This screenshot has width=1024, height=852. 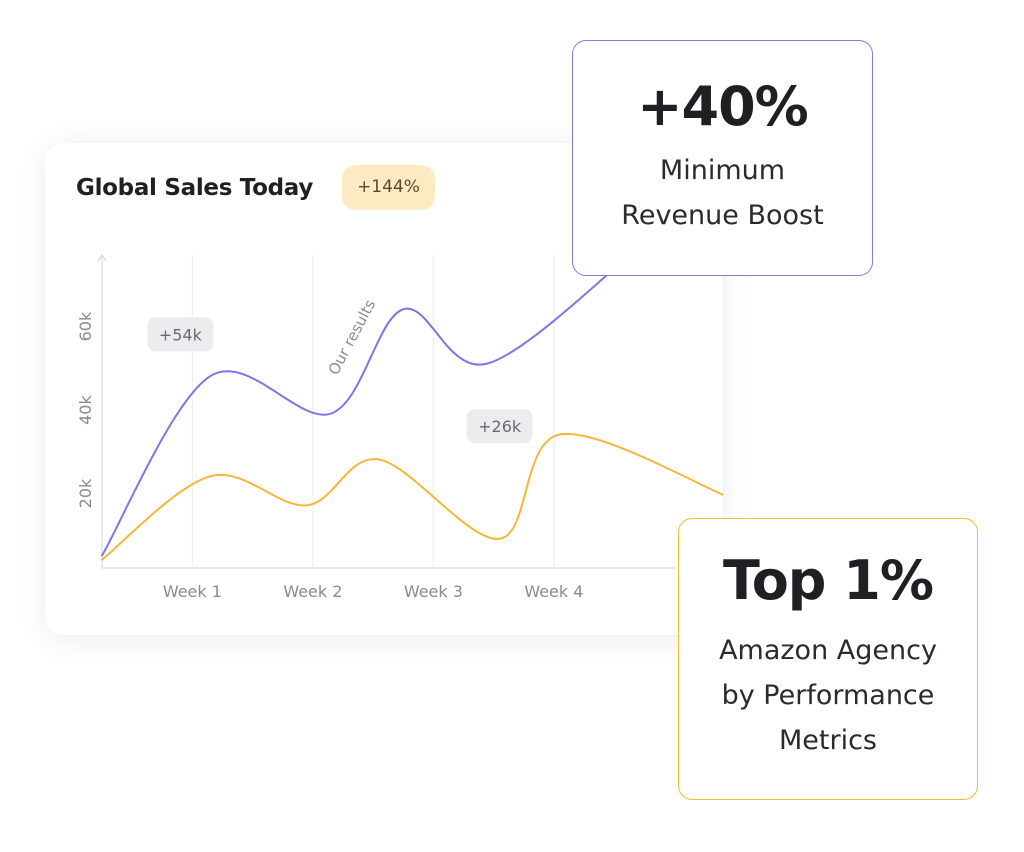 What do you see at coordinates (433, 591) in the screenshot?
I see `x-tick-label: Week 3` at bounding box center [433, 591].